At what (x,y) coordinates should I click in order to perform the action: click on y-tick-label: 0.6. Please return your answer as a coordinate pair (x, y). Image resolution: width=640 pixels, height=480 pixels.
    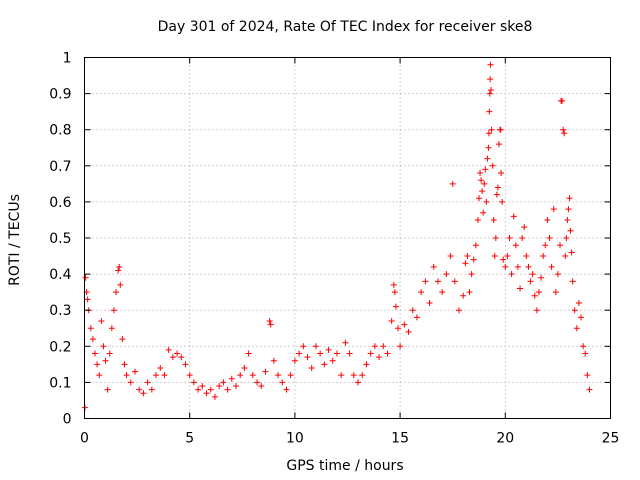
    Looking at the image, I should click on (60, 203).